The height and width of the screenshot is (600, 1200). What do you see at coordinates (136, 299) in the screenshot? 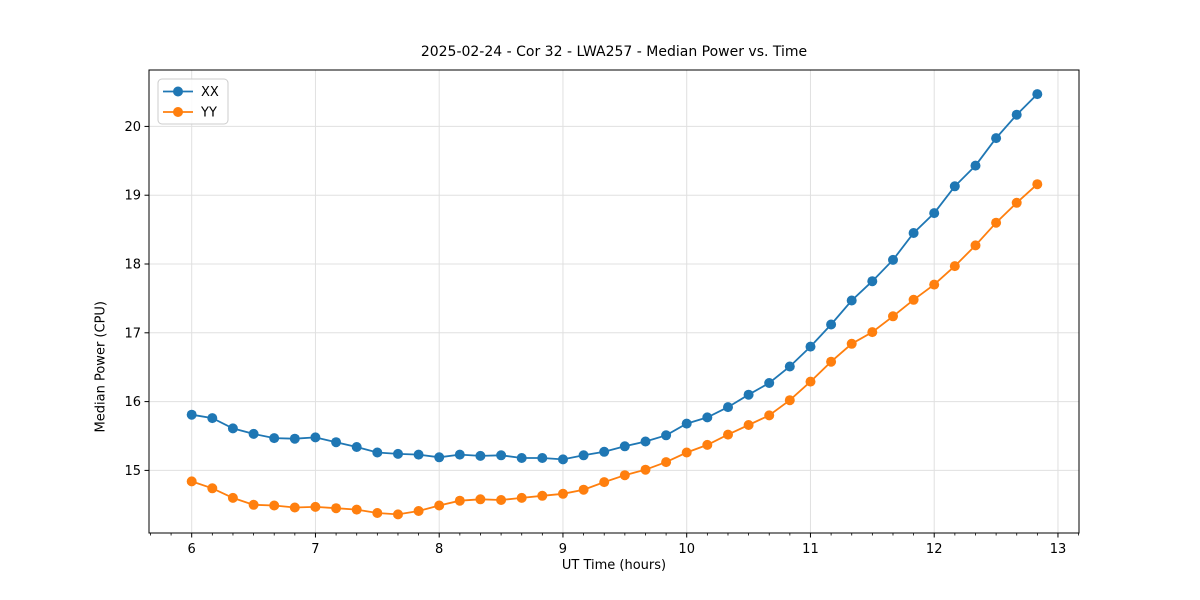
I see `y-axis: 15 16 17 18 19 20` at bounding box center [136, 299].